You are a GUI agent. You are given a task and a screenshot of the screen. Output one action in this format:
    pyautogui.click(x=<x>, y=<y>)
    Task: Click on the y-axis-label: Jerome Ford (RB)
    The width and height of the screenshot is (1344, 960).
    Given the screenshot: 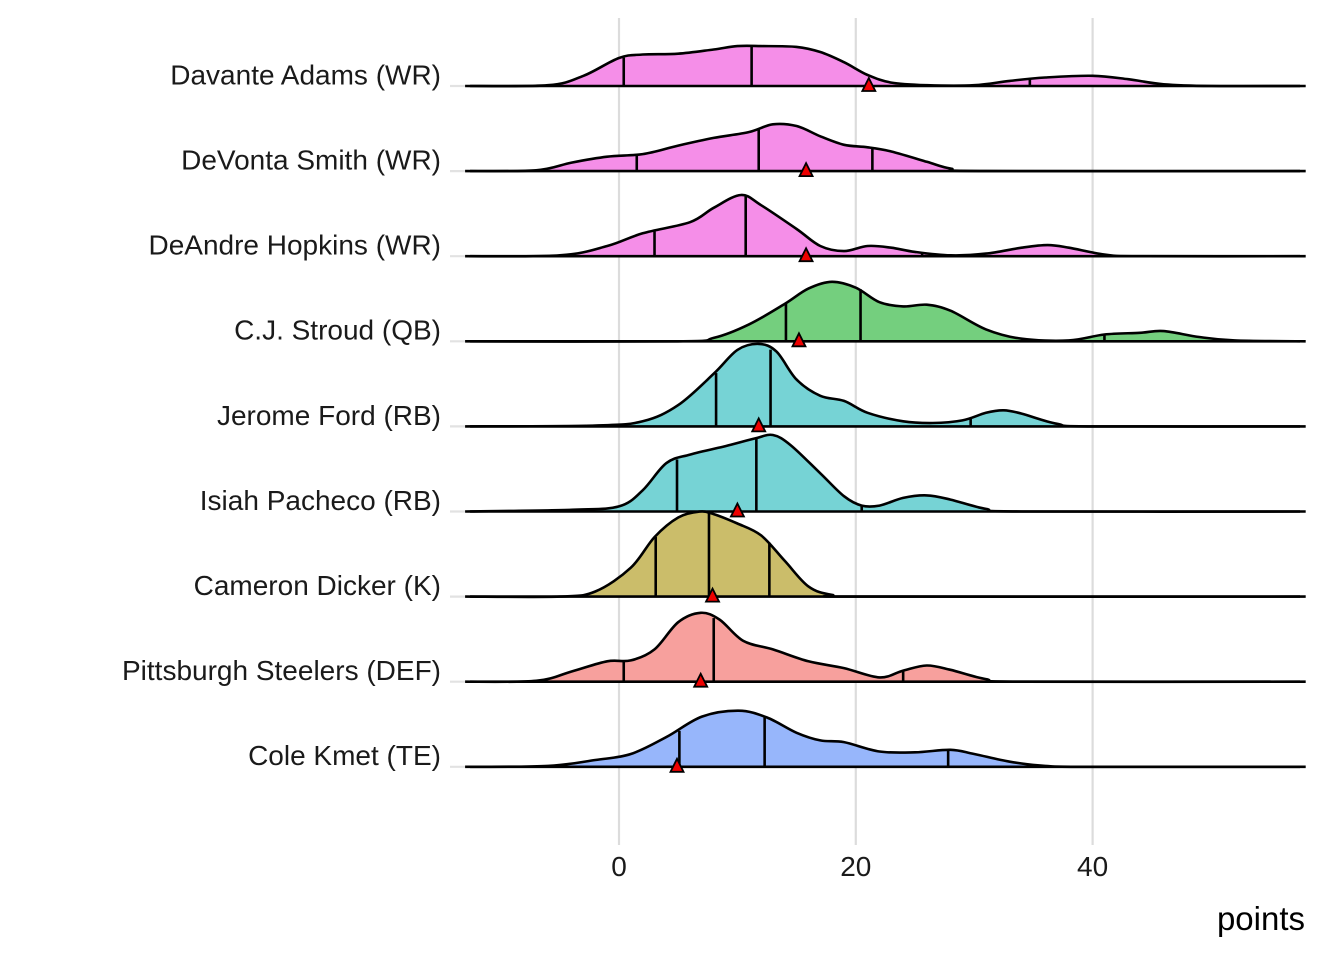 What is the action you would take?
    pyautogui.click(x=329, y=415)
    